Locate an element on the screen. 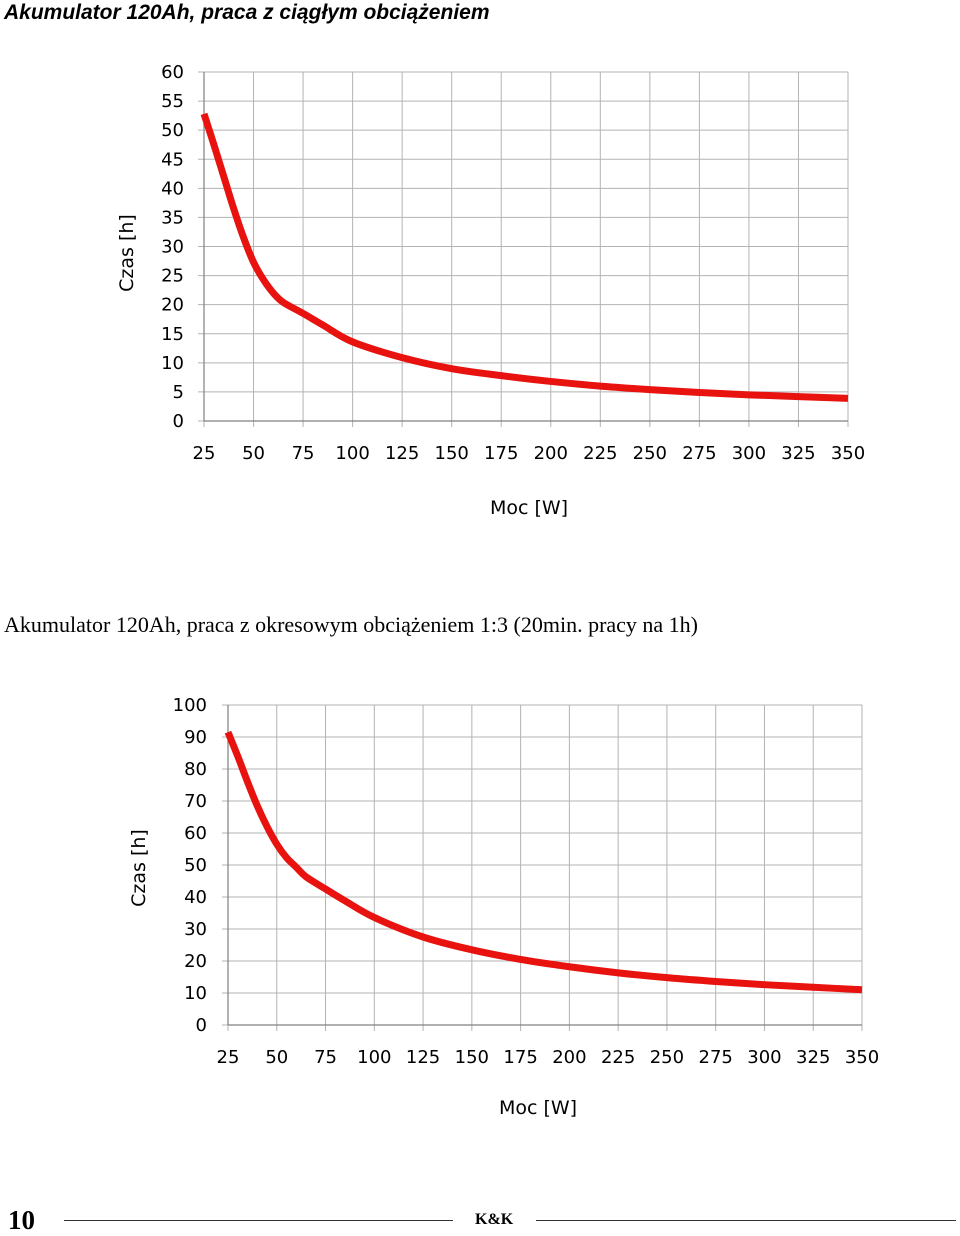  y-tick-label: 25 is located at coordinates (172, 276).